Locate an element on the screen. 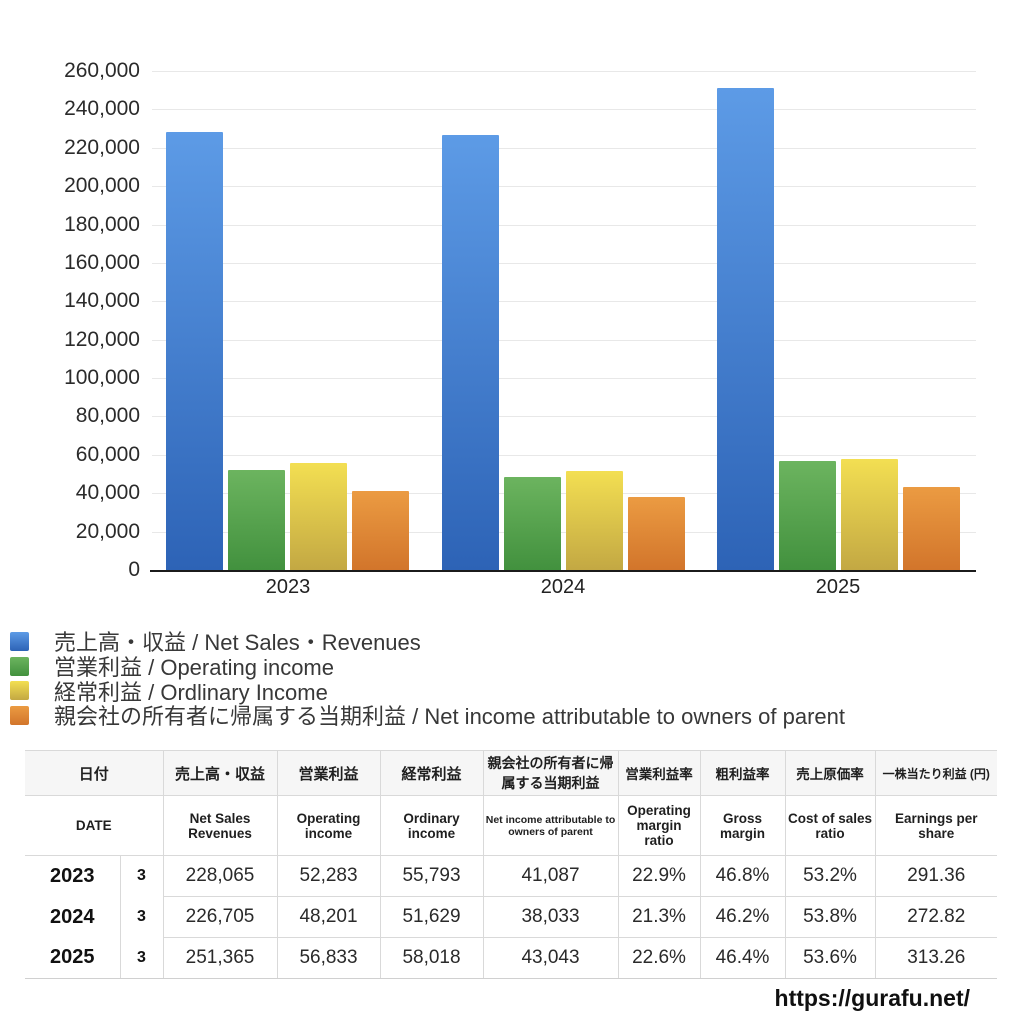  value-cell: 58,018 is located at coordinates (431, 958).